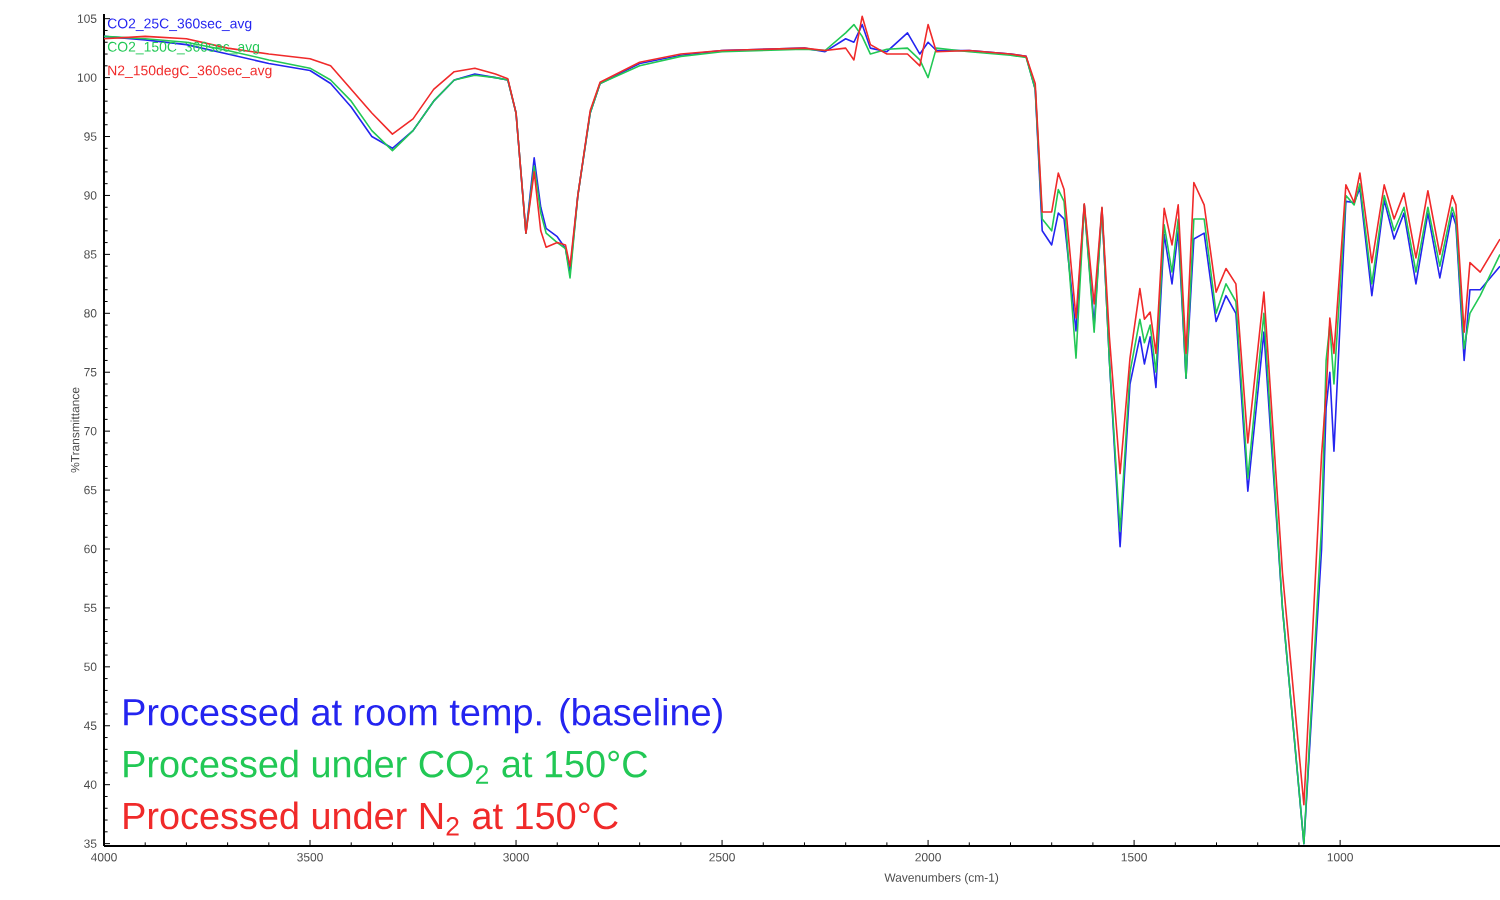 The height and width of the screenshot is (900, 1500). What do you see at coordinates (386, 766) in the screenshot?
I see `text: Processed under CO$_{2}$ at 150°C` at bounding box center [386, 766].